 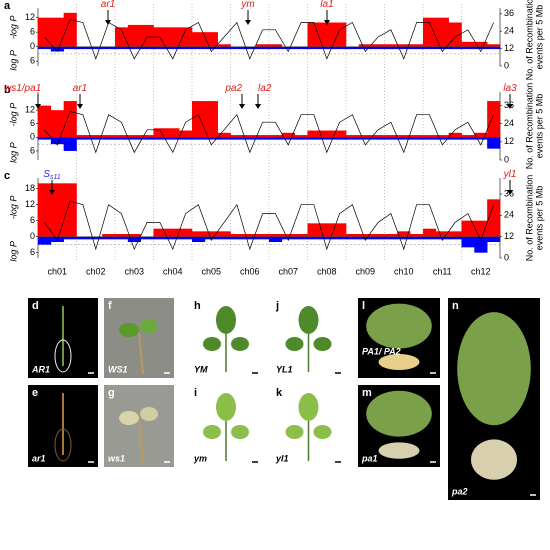 What do you see at coordinates (247, 5) in the screenshot?
I see `gene-annotation: ym` at bounding box center [247, 5].